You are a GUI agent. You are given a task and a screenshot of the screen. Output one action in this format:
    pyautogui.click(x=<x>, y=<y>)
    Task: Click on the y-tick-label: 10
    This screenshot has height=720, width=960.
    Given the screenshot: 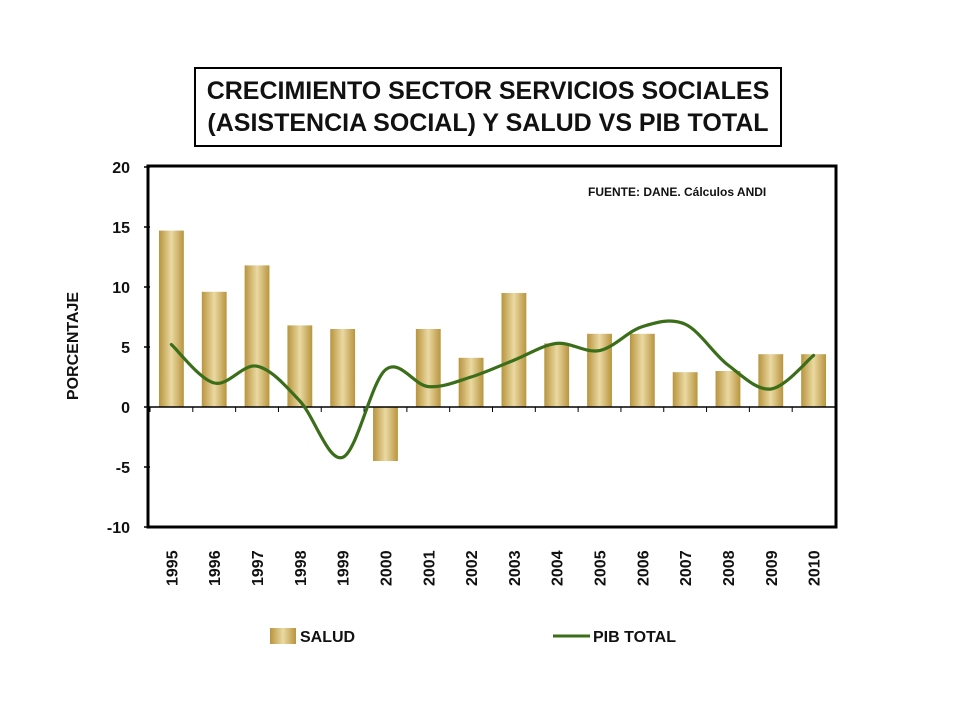 What is the action you would take?
    pyautogui.click(x=121, y=288)
    